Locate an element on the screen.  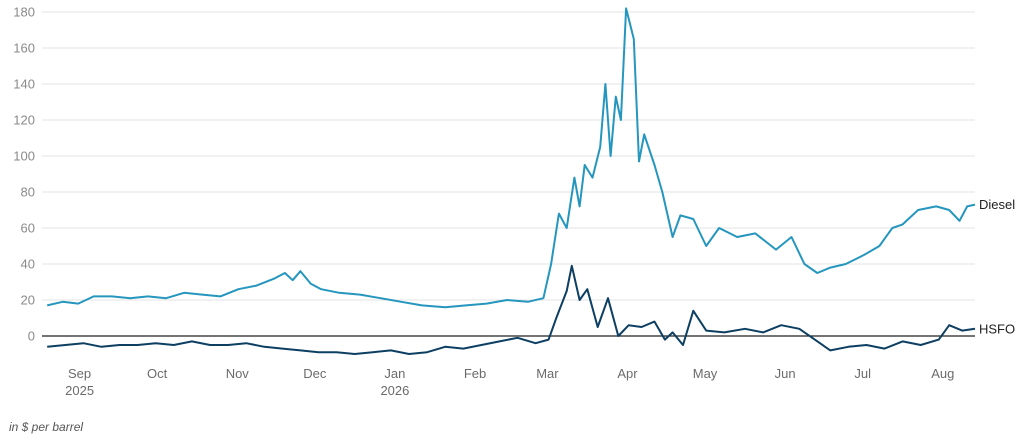
y-axis-tick-labels: 0 20 40 60 80 100 120 140 160 180 is located at coordinates (24, 174).